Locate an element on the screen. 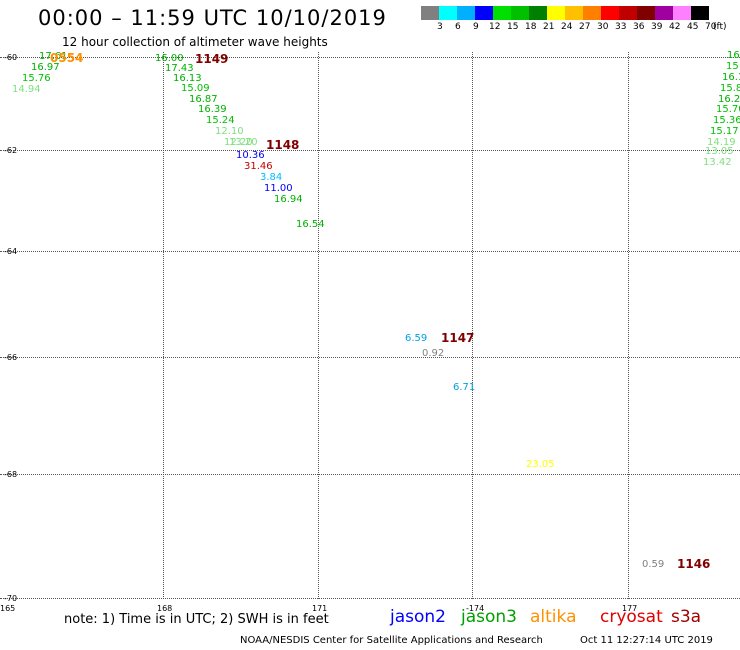 The height and width of the screenshot is (650, 740). longitude-label: 165 is located at coordinates (8, 608).